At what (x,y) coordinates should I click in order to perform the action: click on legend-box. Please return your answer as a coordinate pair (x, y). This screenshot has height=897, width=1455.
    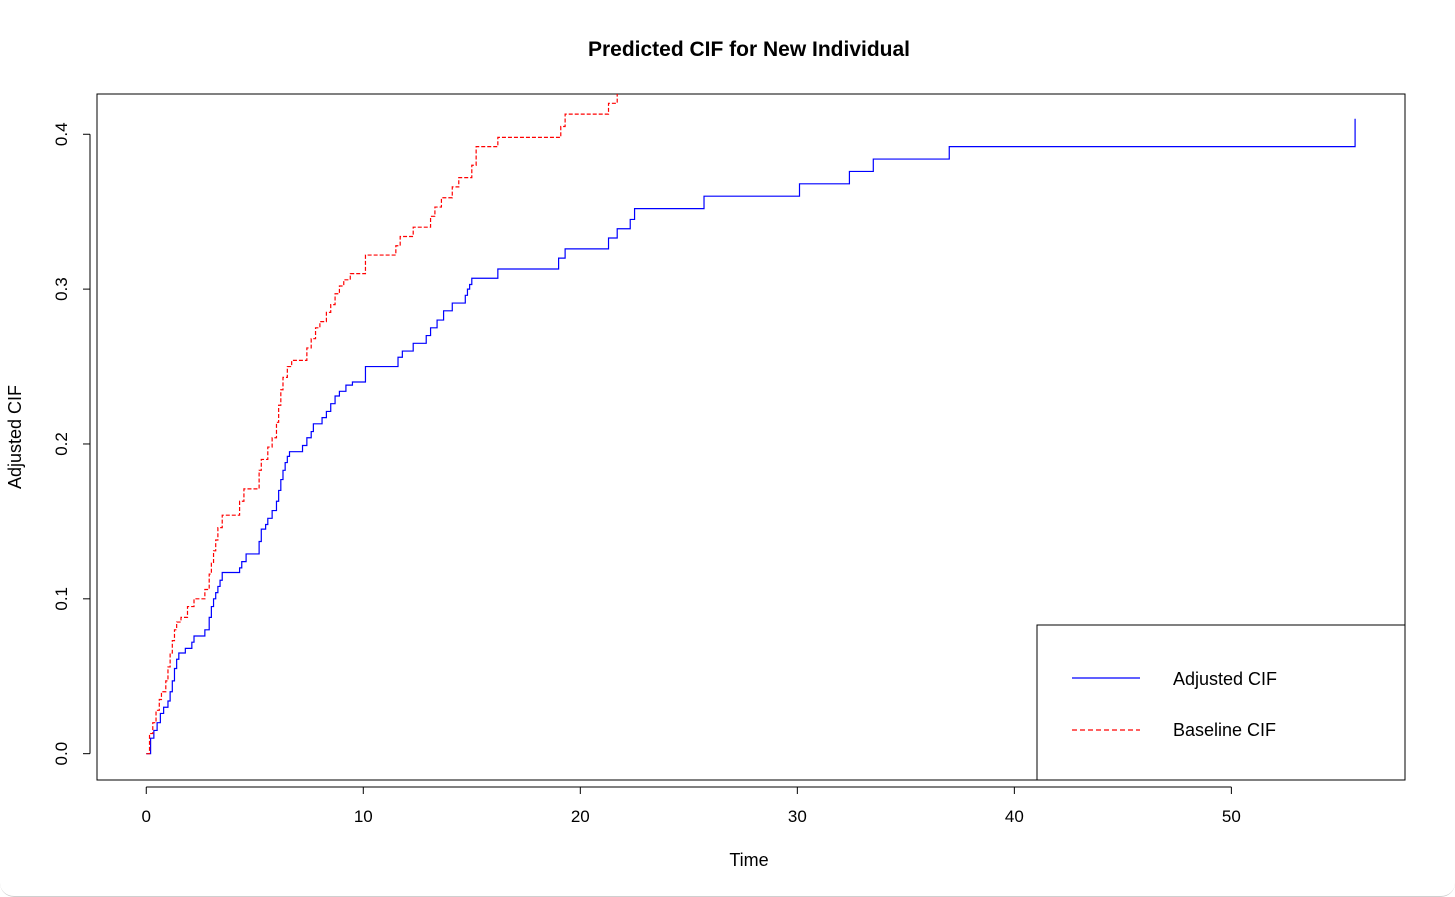
    Looking at the image, I should click on (1221, 702).